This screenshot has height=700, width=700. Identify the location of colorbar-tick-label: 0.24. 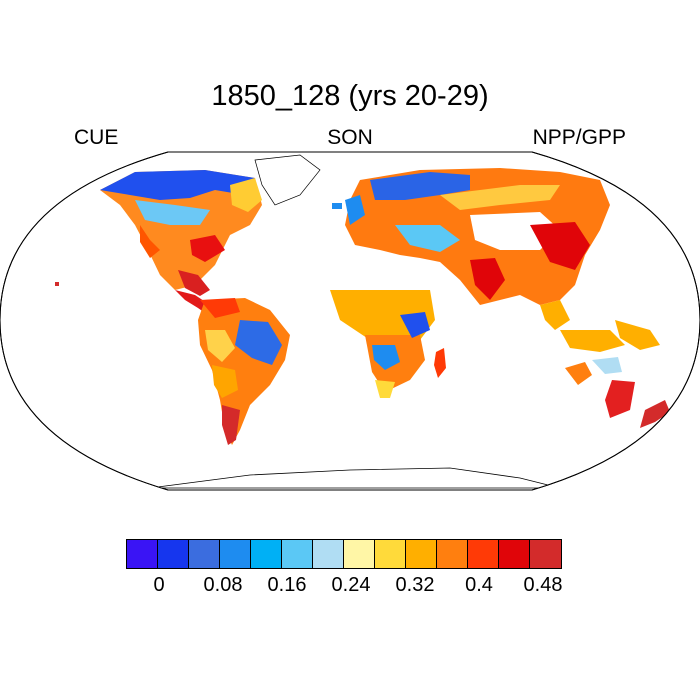
(351, 585).